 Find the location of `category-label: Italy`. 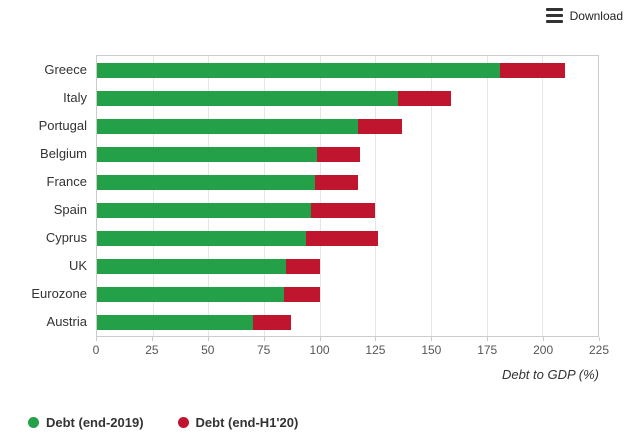

category-label: Italy is located at coordinates (75, 97).